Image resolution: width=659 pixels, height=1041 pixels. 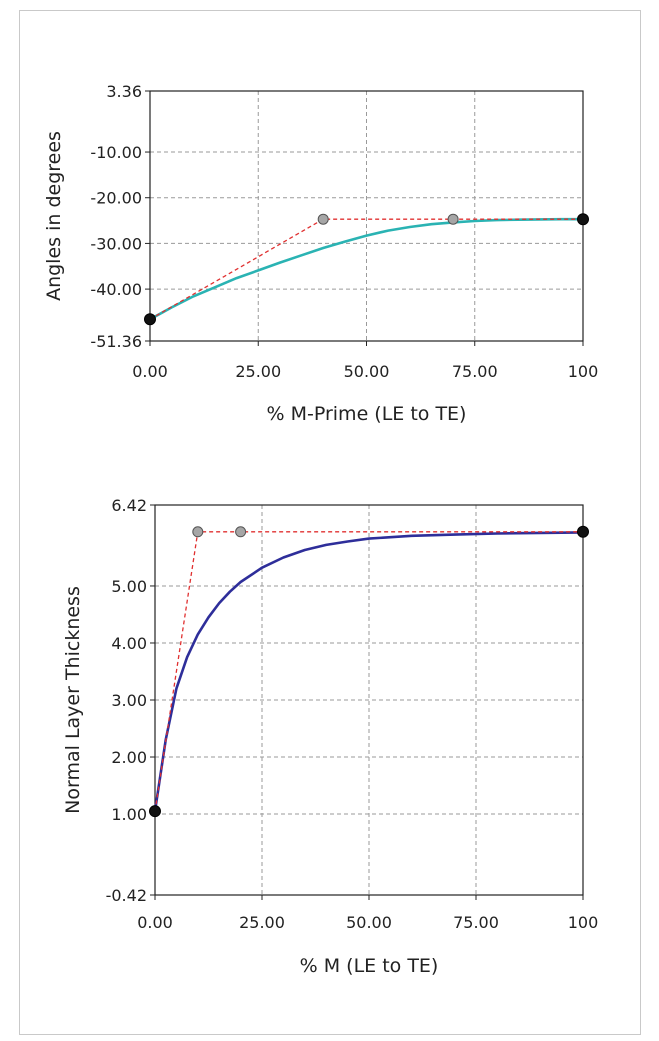 I want to click on y-tick-label: 1.00, so click(x=129, y=814).